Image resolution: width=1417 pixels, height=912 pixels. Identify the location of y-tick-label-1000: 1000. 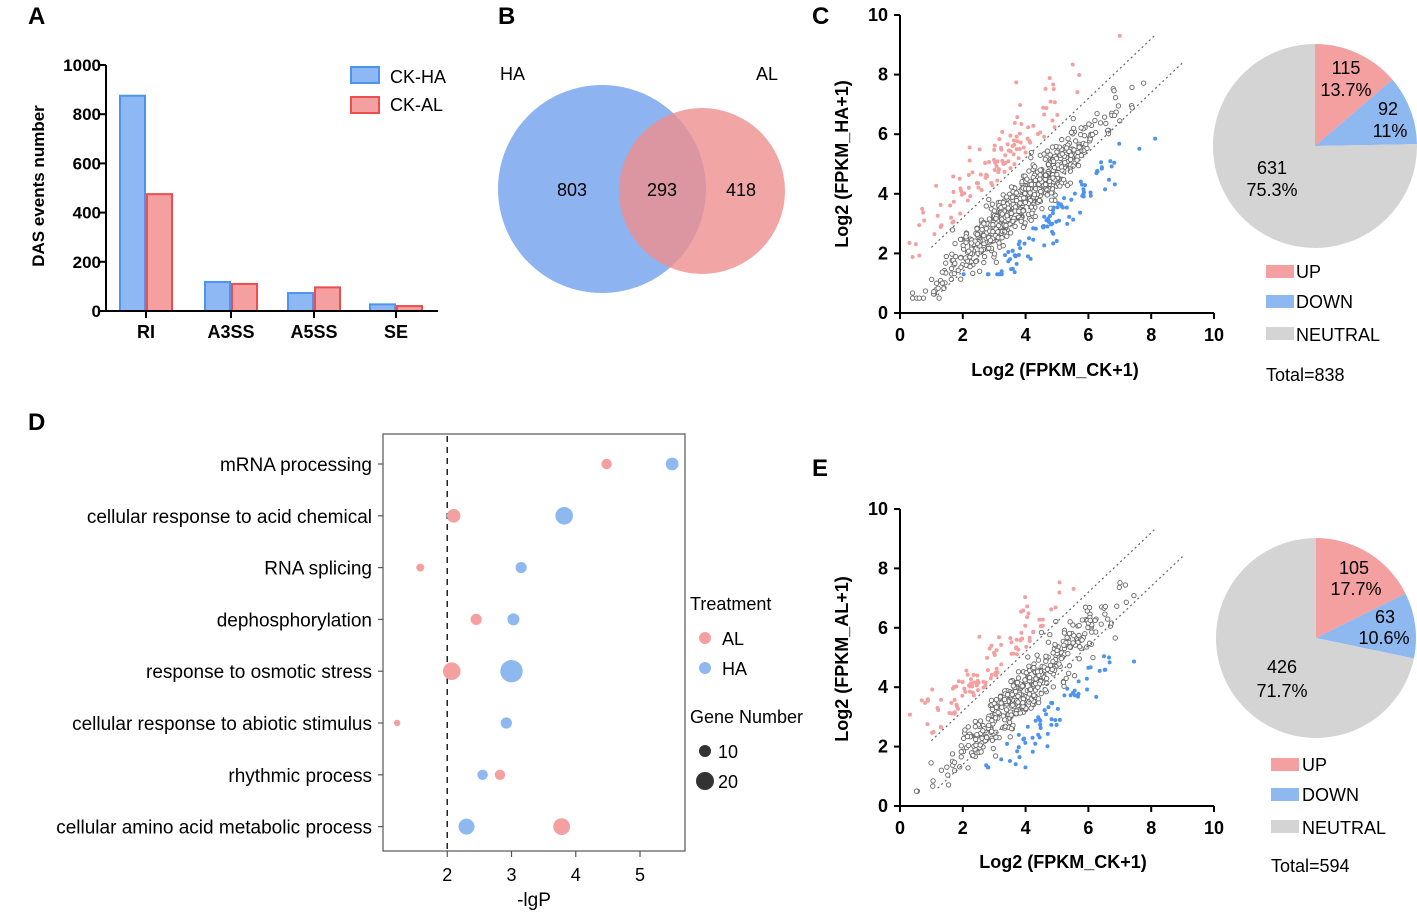
(82, 65).